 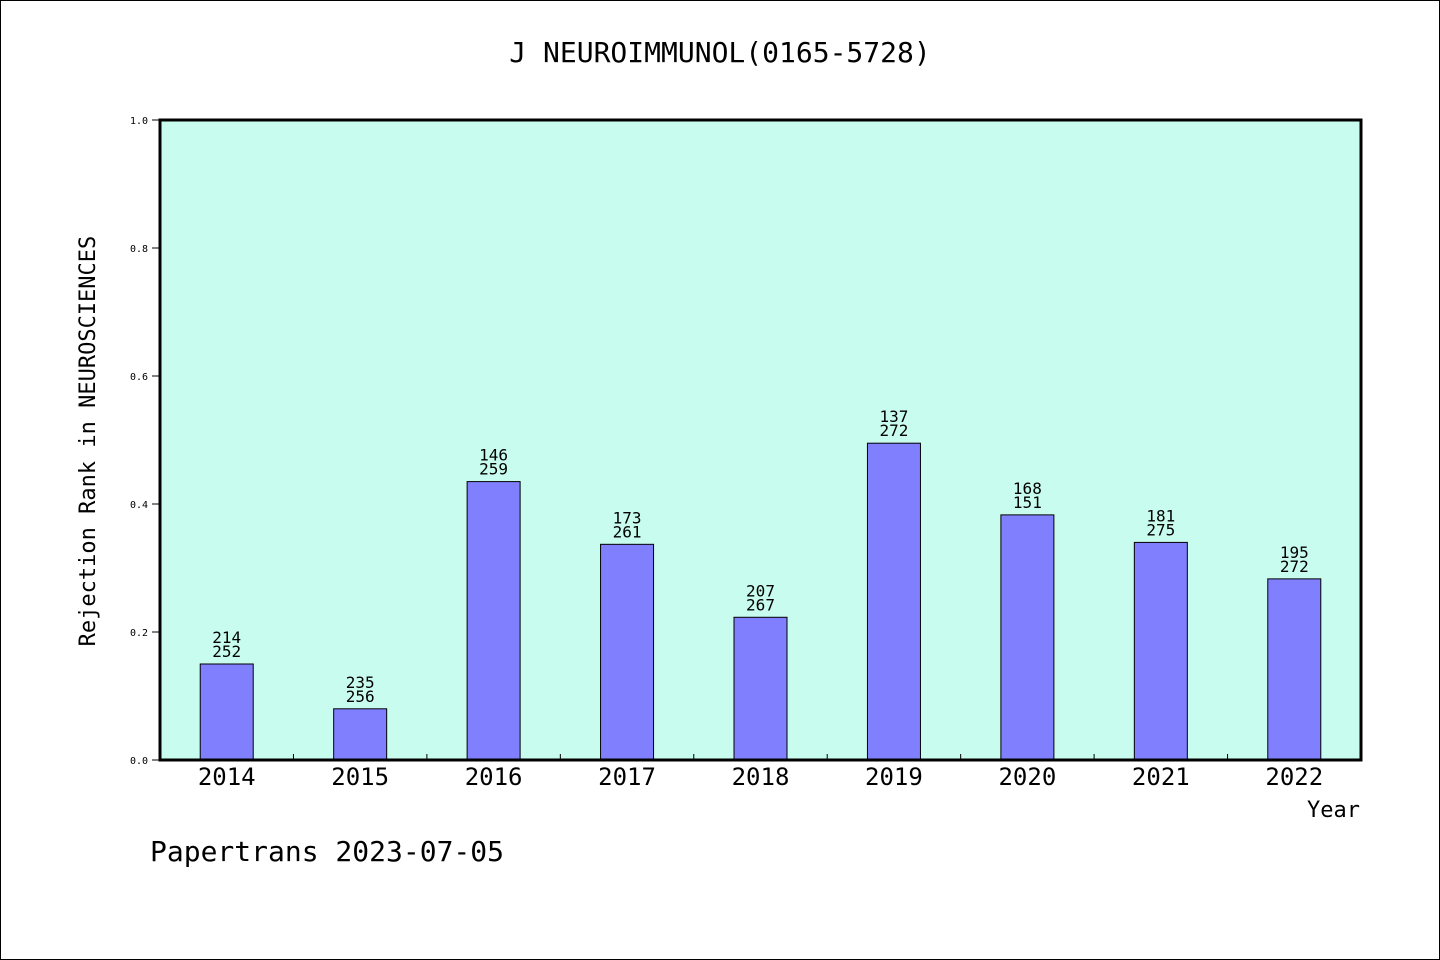 What do you see at coordinates (1294, 777) in the screenshot?
I see `x-tick-label: 2022` at bounding box center [1294, 777].